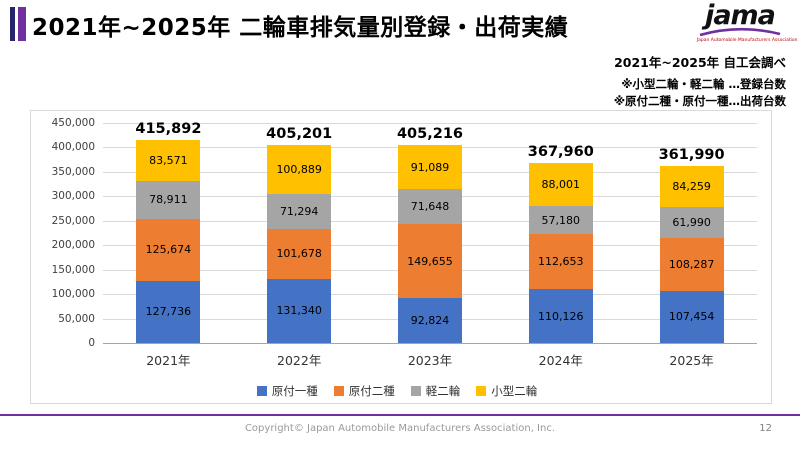 The height and width of the screenshot is (450, 800). What do you see at coordinates (400, 415) in the screenshot?
I see `footer-divider` at bounding box center [400, 415].